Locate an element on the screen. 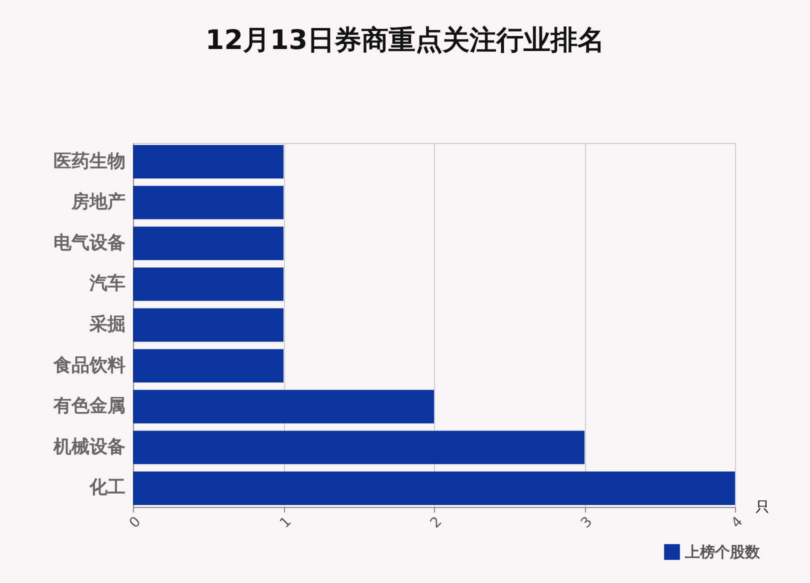 The height and width of the screenshot is (583, 810). y-tick-label: 采掘 is located at coordinates (107, 324).